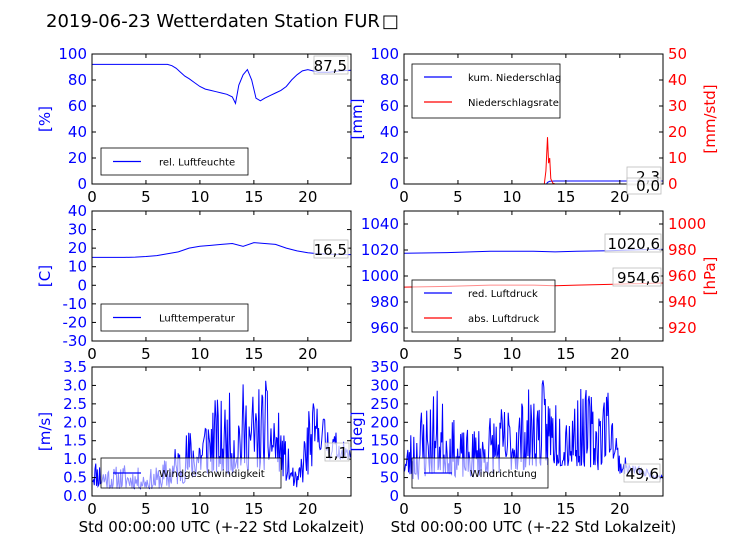 Image resolution: width=736 pixels, height=552 pixels. I want to click on series-line-rel-luftfeuchte, so click(221, 84).